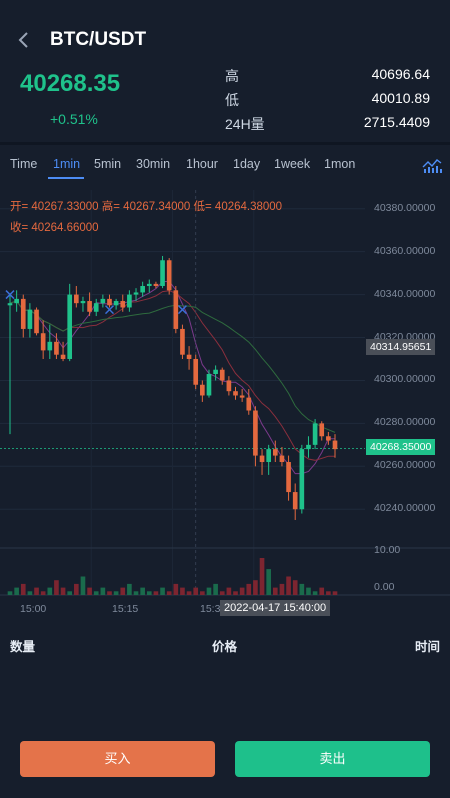 Image resolution: width=450 pixels, height=798 pixels. What do you see at coordinates (401, 347) in the screenshot?
I see `crosshair-price-tag: 40314.95651` at bounding box center [401, 347].